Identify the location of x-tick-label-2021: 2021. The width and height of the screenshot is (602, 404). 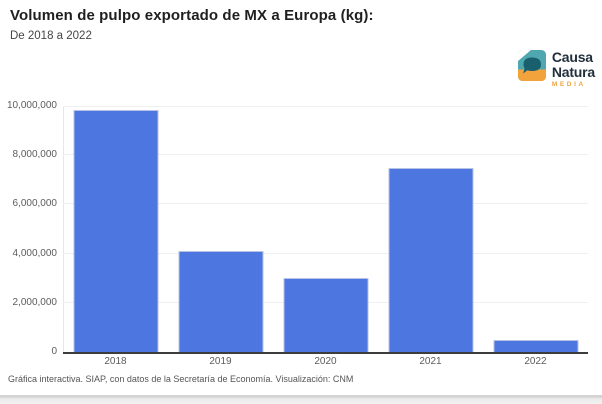
(430, 361).